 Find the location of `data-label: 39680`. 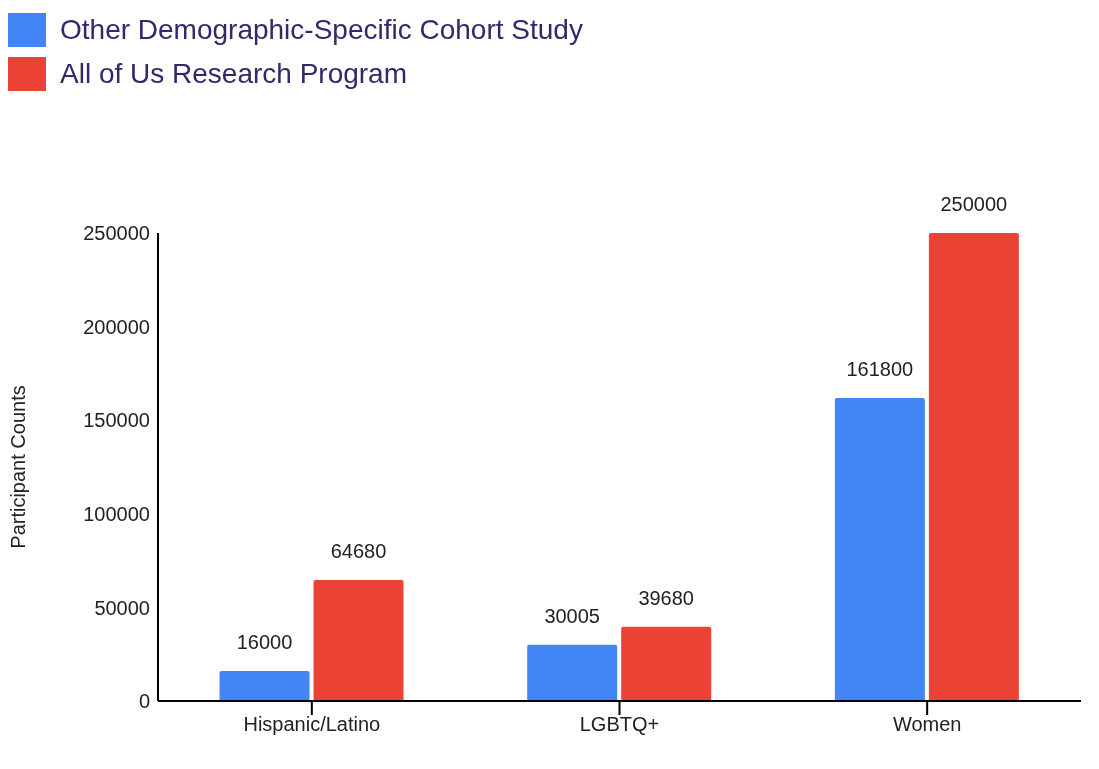

data-label: 39680 is located at coordinates (666, 597).